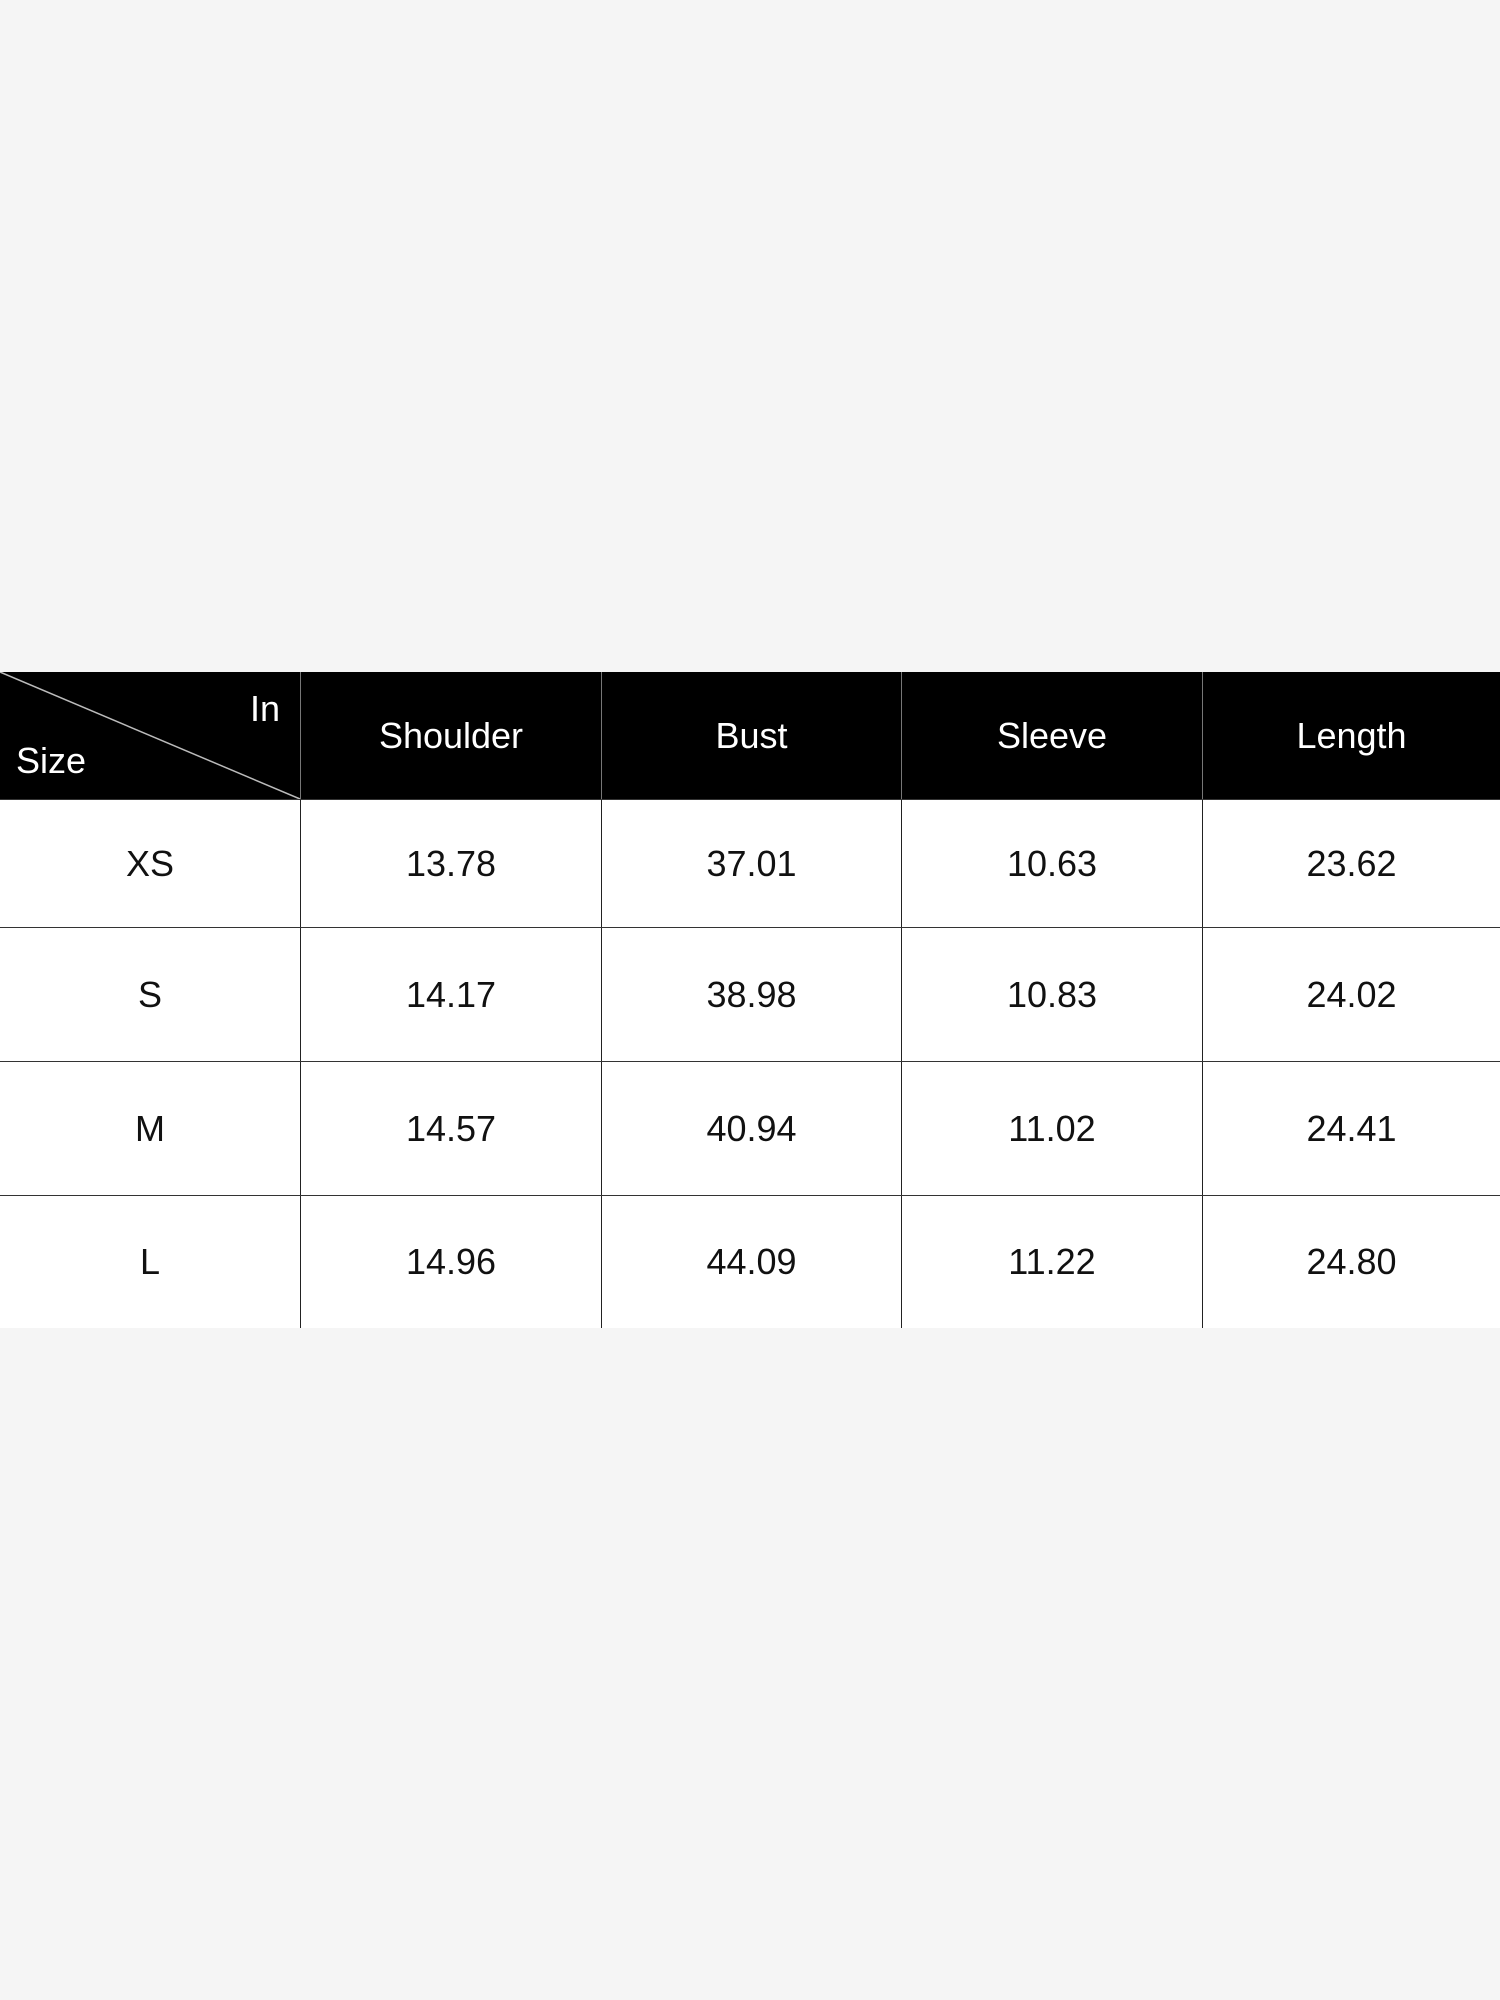 The width and height of the screenshot is (1500, 2000). Describe the element at coordinates (450, 735) in the screenshot. I see `column-header-shoulder: Shoulder` at that location.